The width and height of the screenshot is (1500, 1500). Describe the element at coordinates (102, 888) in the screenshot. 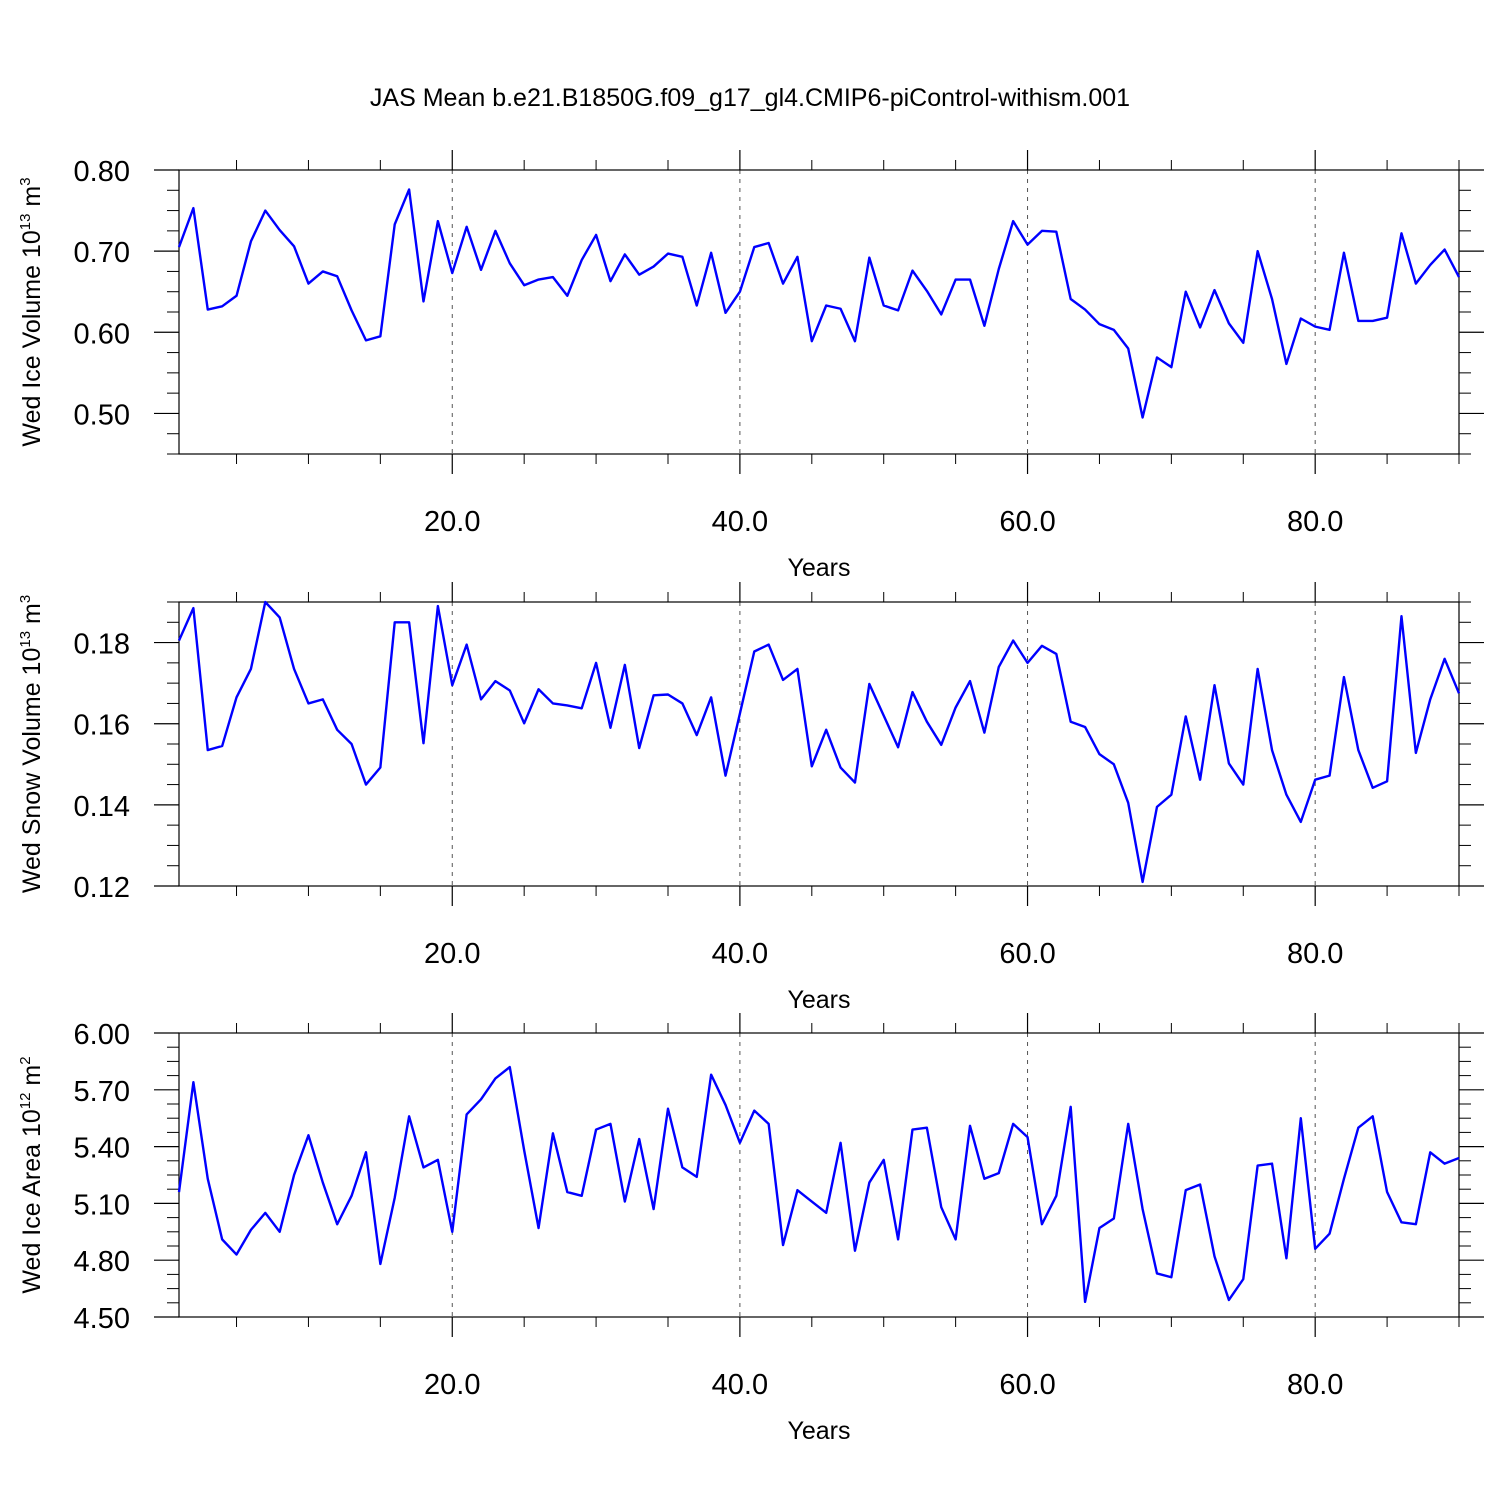

I see `y-tick-label: 0.12` at that location.